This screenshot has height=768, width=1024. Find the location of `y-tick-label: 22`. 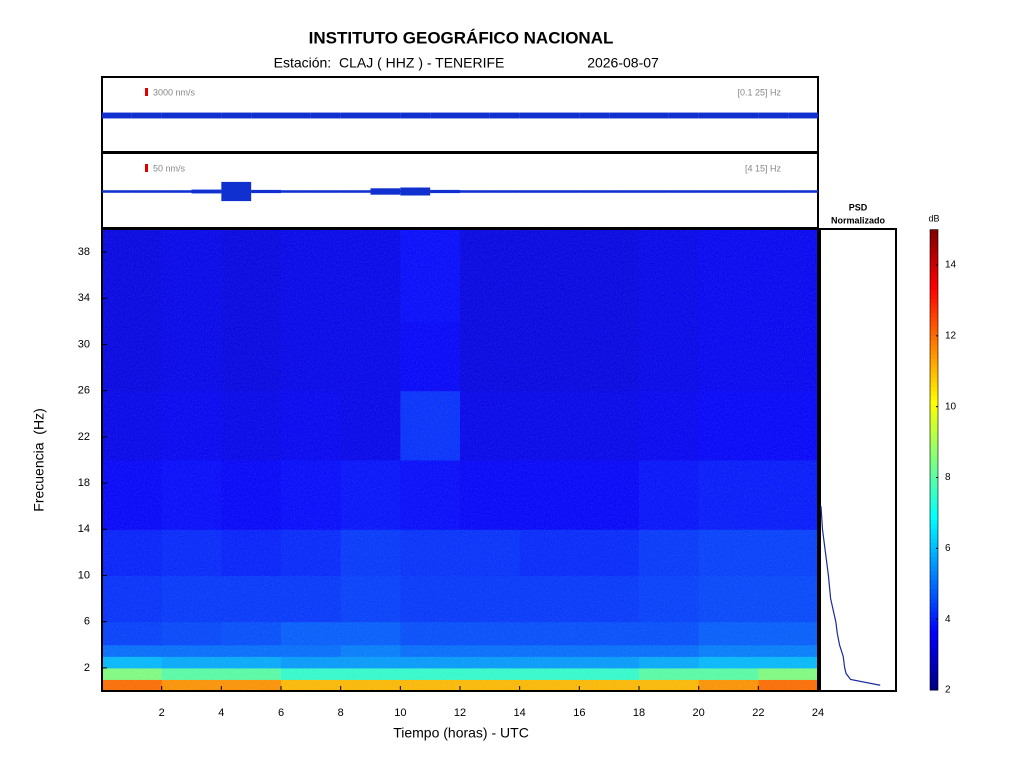

y-tick-label: 22 is located at coordinates (84, 437).